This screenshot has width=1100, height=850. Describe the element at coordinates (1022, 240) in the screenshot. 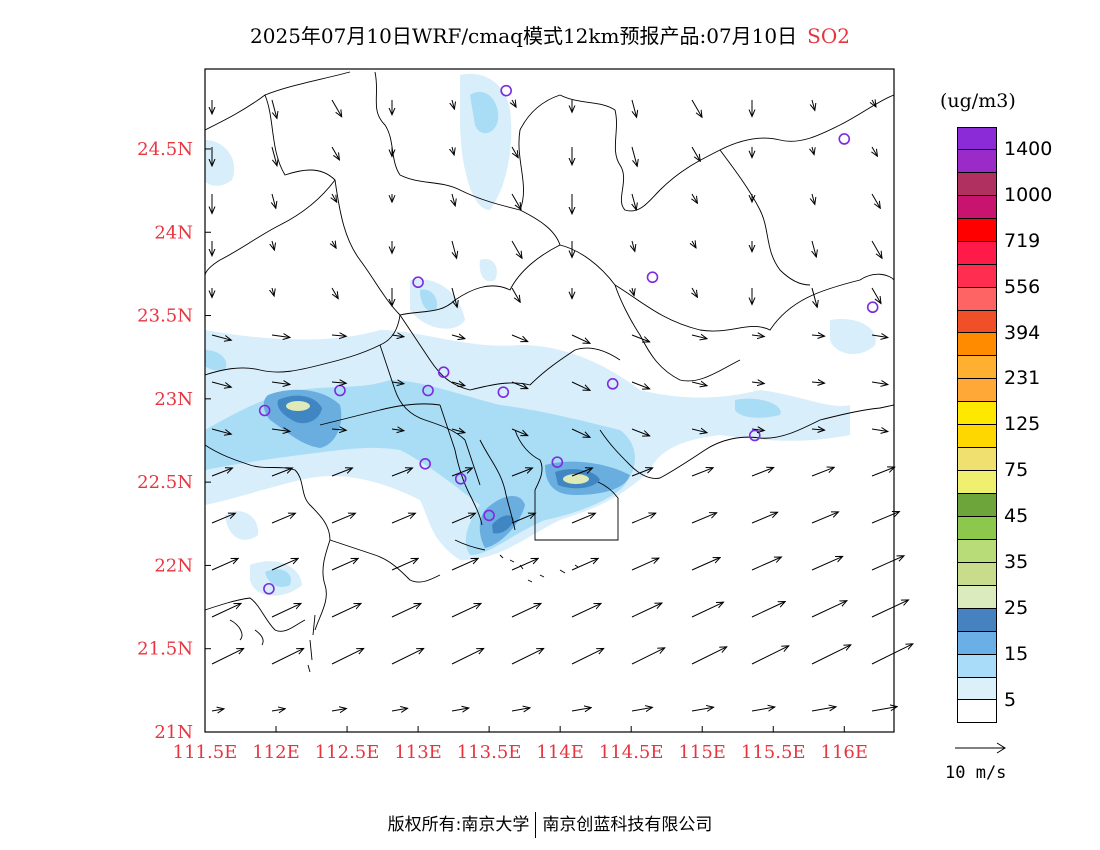

I see `colorbar-label: 719` at that location.